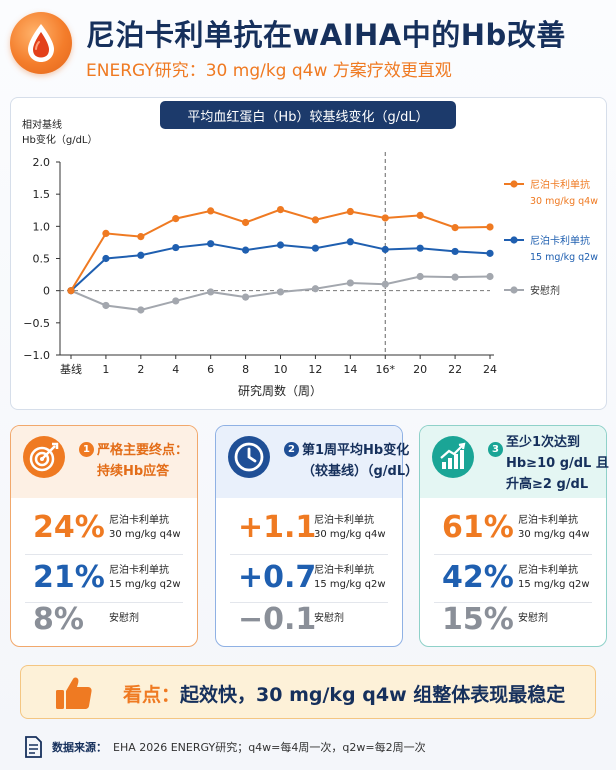 The width and height of the screenshot is (616, 770). I want to click on blood-drop-icon, so click(41, 43).